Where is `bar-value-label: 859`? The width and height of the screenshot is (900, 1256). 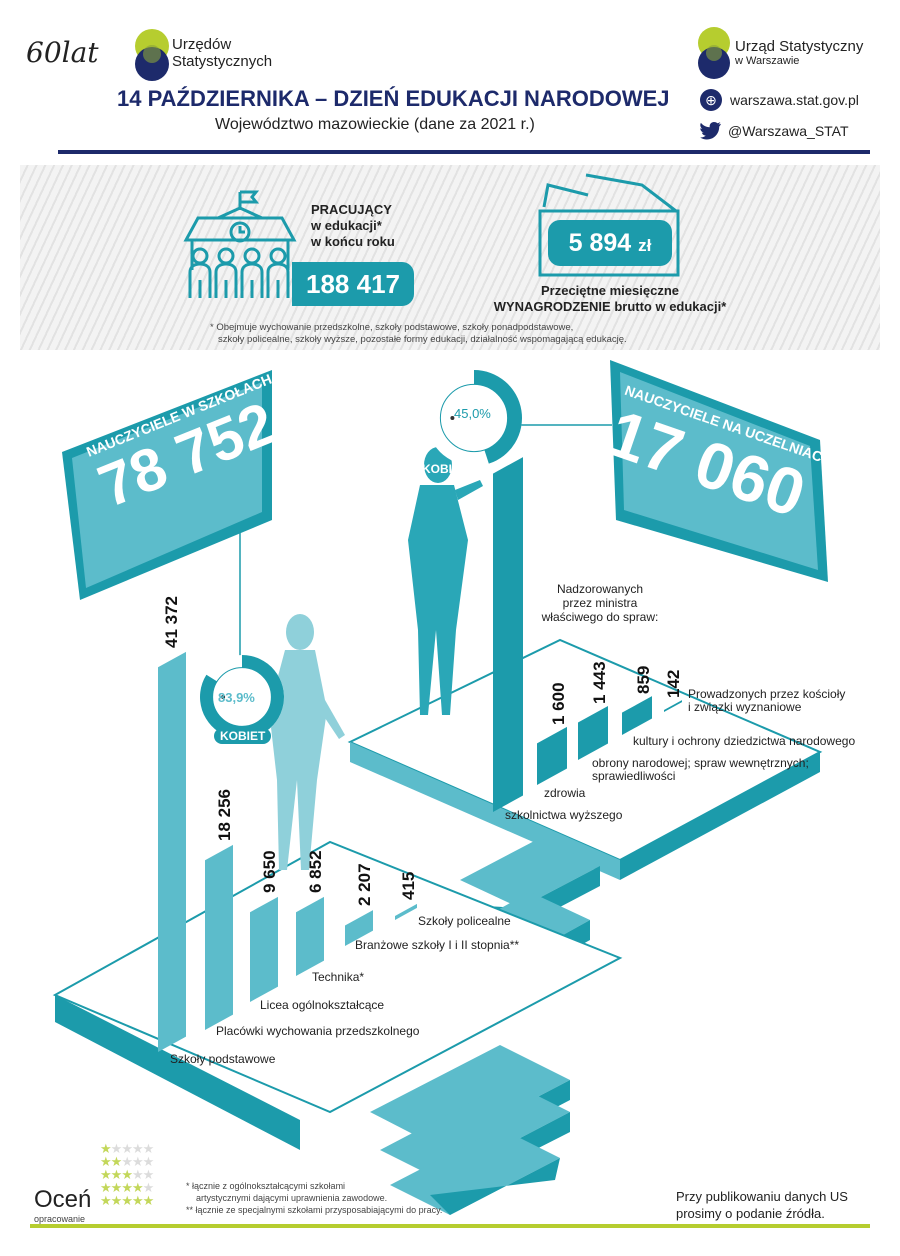 bar-value-label: 859 is located at coordinates (643, 680).